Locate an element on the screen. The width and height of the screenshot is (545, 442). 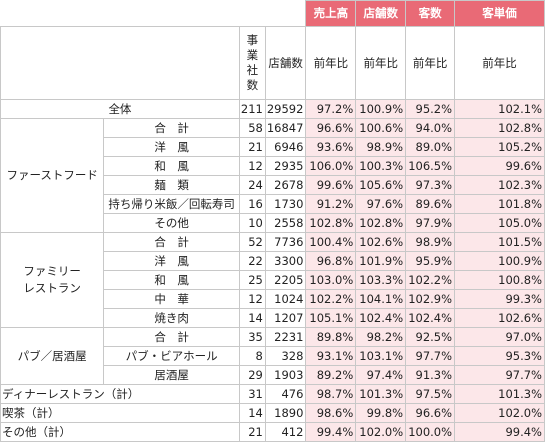
row-store-yoy: 103.1% is located at coordinates (381, 356).